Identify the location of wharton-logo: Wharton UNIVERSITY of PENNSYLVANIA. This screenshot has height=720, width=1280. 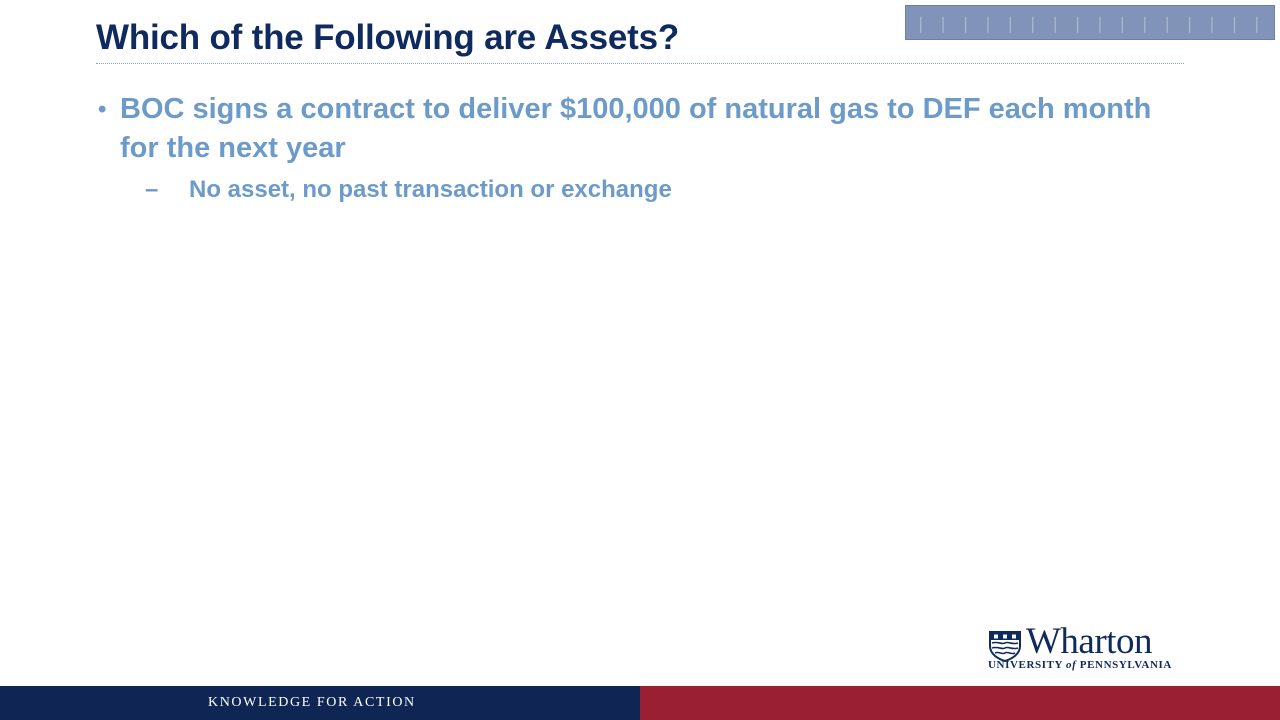
(1090, 647).